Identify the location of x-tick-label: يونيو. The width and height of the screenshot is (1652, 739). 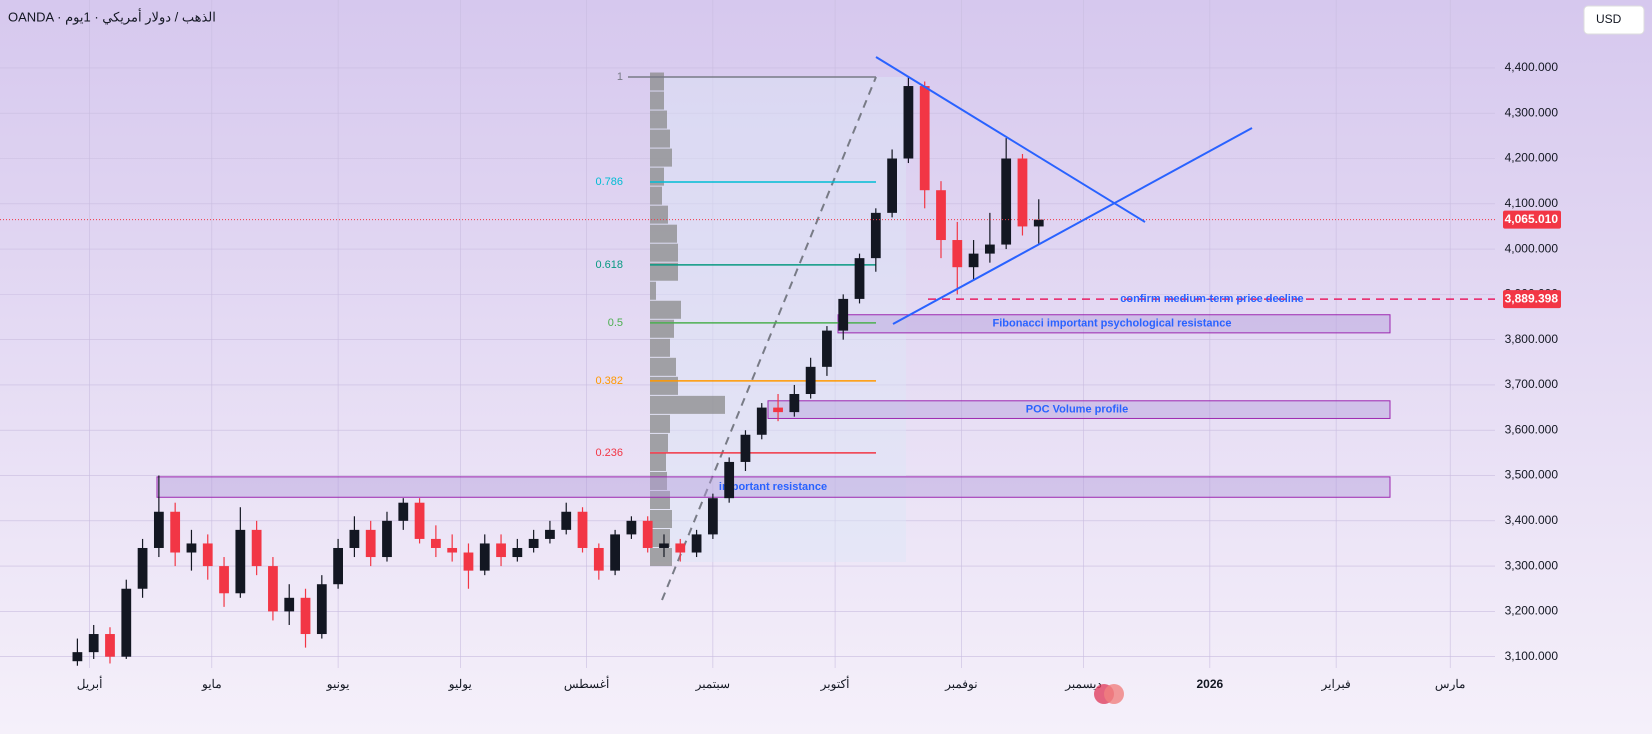
(338, 684).